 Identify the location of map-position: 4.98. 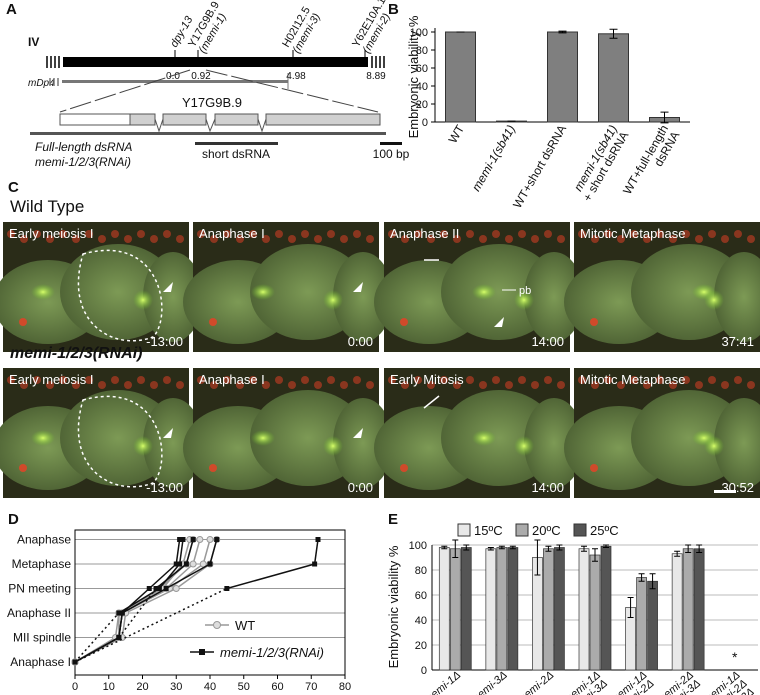
(296, 76).